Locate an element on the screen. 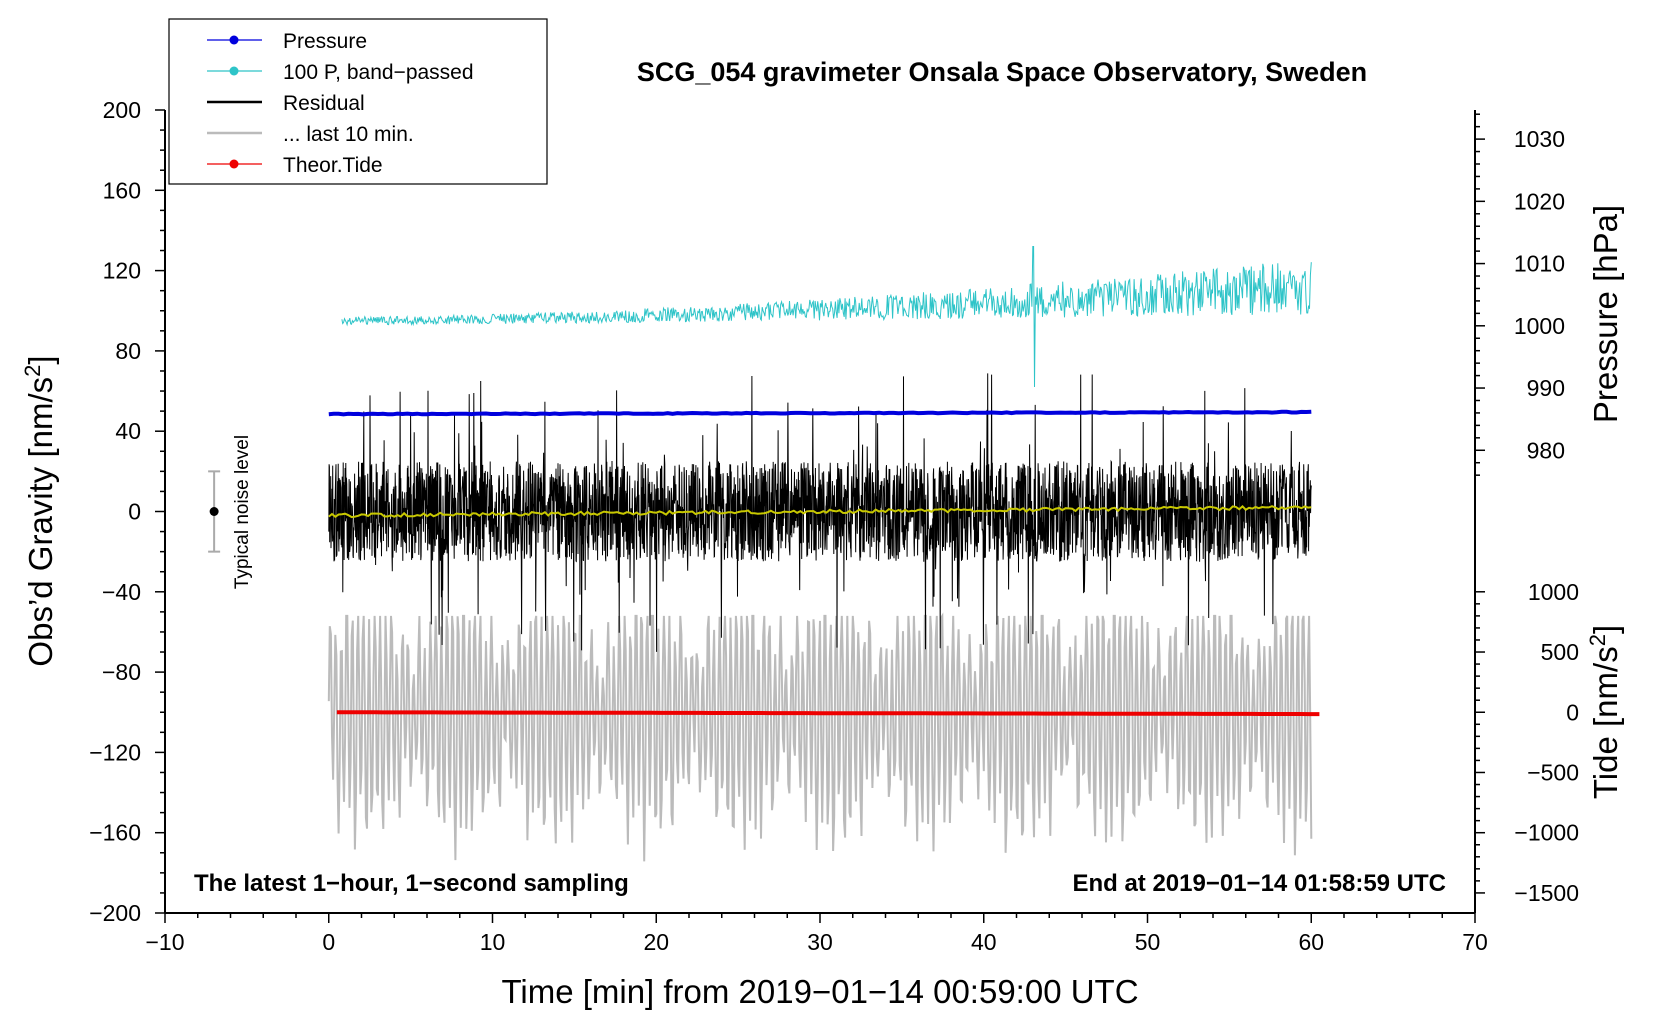 The width and height of the screenshot is (1660, 1020). pressure-tick-label: 1010 is located at coordinates (1539, 264).